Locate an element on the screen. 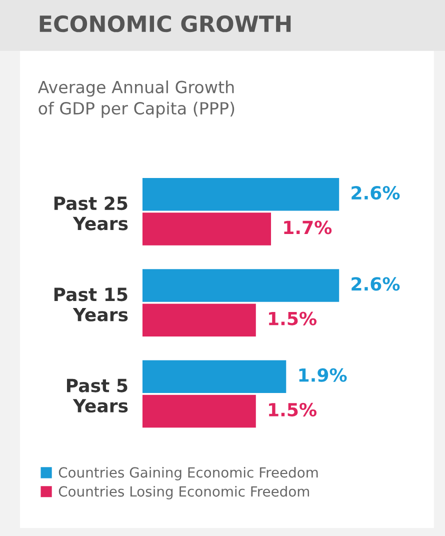 The image size is (445, 536). chart-title: ECONOMIC GROWTH is located at coordinates (165, 23).